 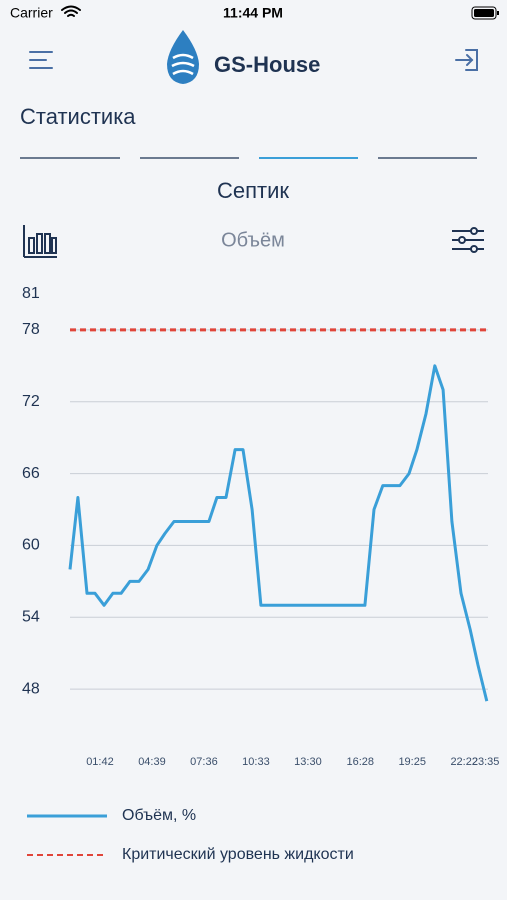 What do you see at coordinates (238, 854) in the screenshot?
I see `legend-label: Критический уровень жидкости` at bounding box center [238, 854].